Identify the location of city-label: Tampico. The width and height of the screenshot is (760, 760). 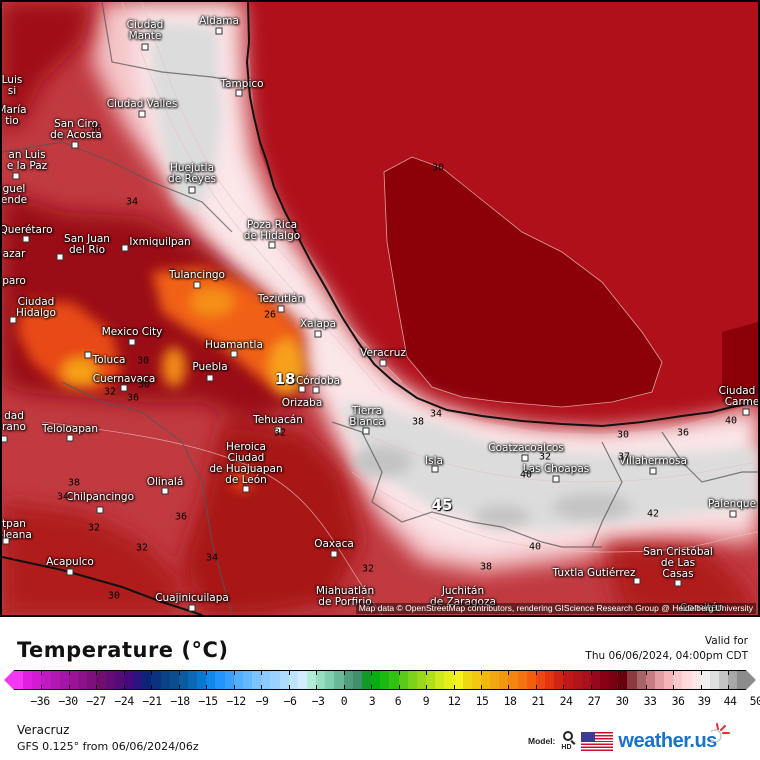
(242, 84).